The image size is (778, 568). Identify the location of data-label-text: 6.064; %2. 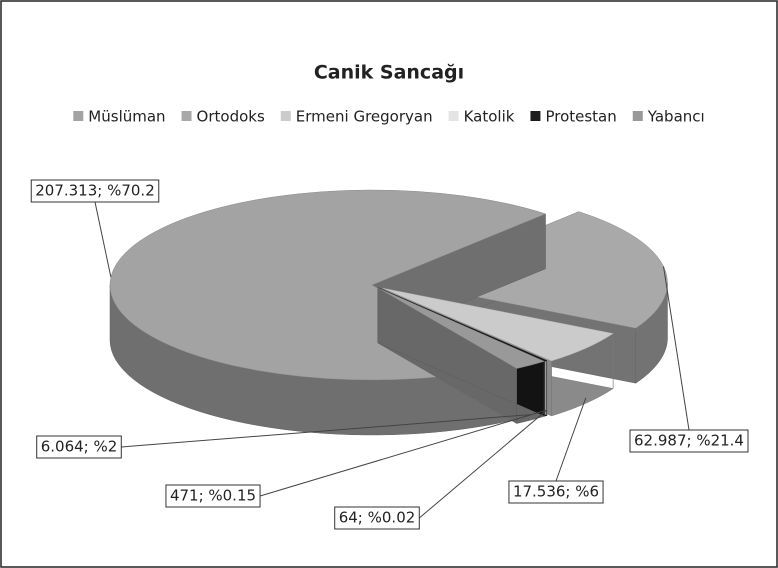
(79, 447).